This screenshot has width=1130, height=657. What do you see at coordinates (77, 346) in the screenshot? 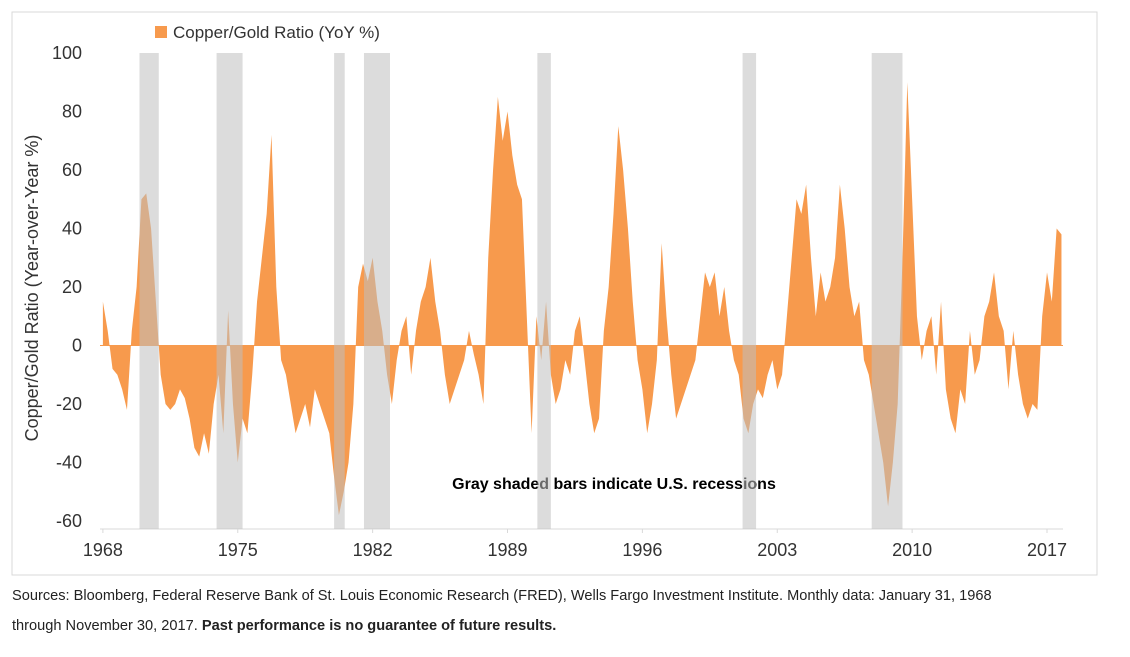
I see `y-tick-label: 0` at bounding box center [77, 346].